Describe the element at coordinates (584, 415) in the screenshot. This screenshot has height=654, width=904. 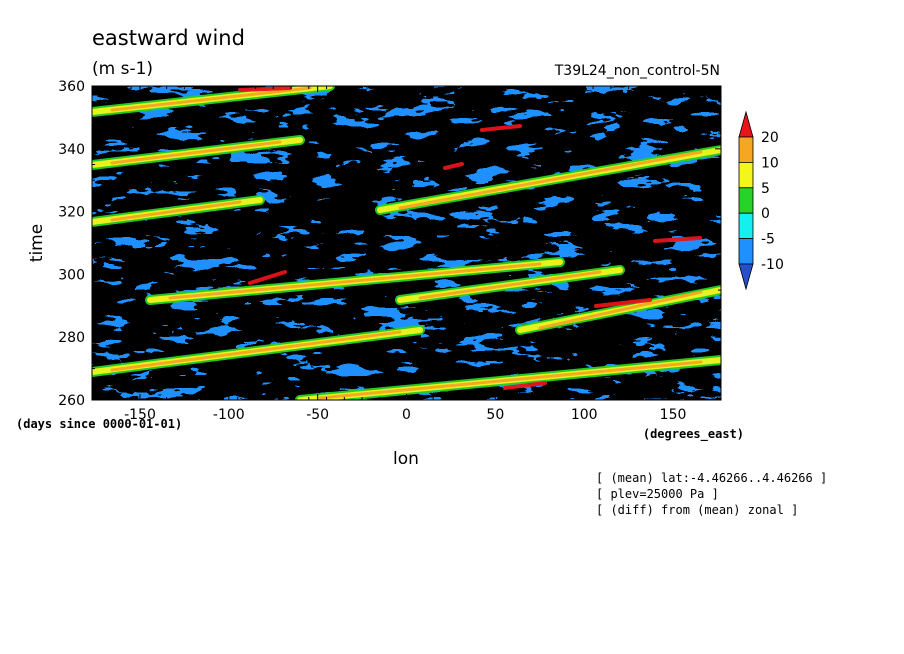
I see `x-tick-label: 100` at that location.